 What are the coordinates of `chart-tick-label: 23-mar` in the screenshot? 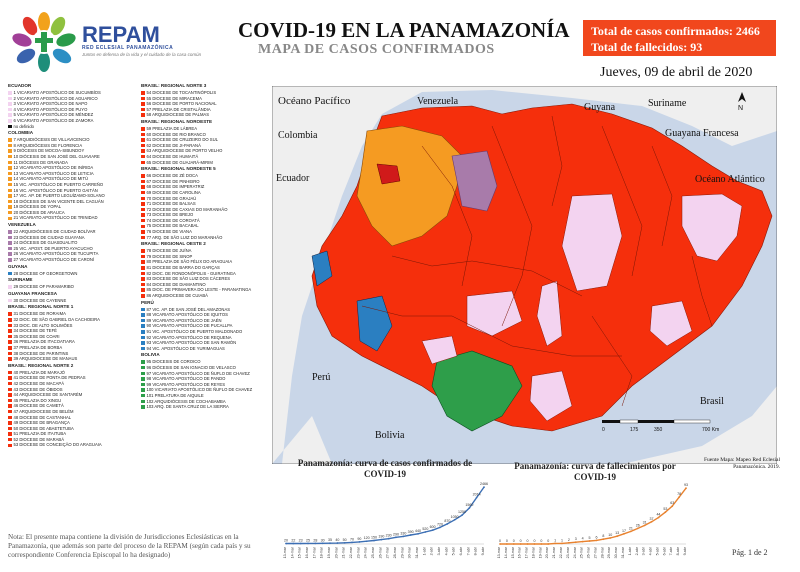 It's located at (358, 552).